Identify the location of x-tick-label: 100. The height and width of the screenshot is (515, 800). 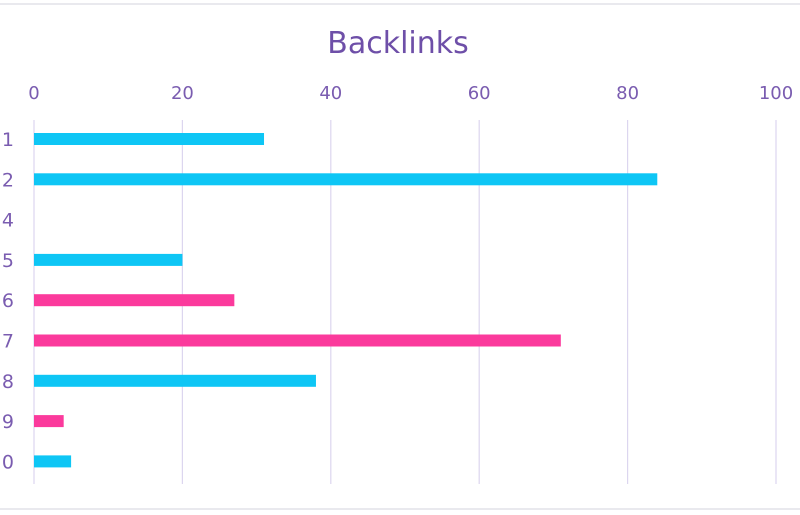
(776, 93).